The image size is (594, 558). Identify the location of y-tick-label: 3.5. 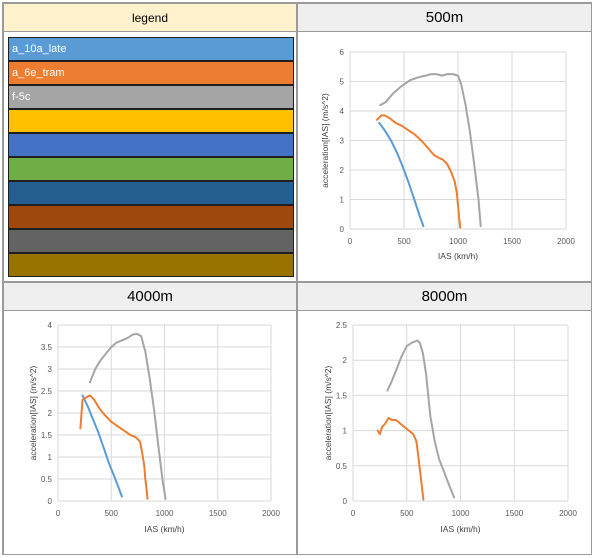
(47, 347).